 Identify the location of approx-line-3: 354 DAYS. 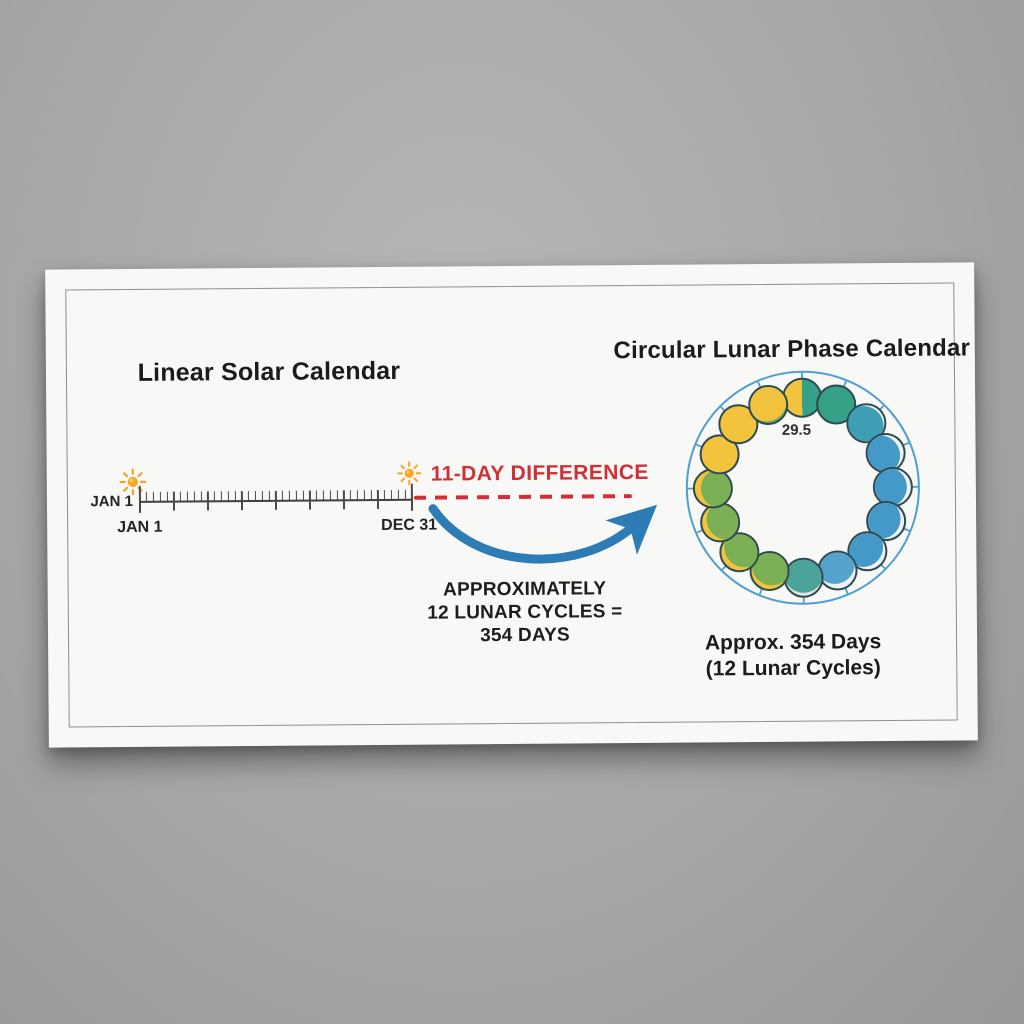
(525, 635).